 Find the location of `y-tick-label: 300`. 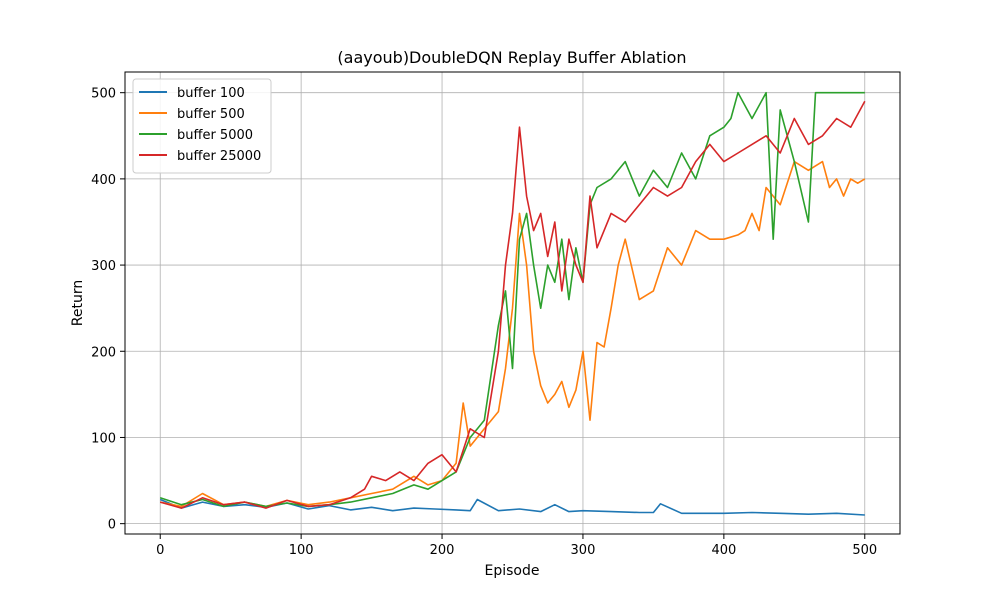

y-tick-label: 300 is located at coordinates (103, 266).